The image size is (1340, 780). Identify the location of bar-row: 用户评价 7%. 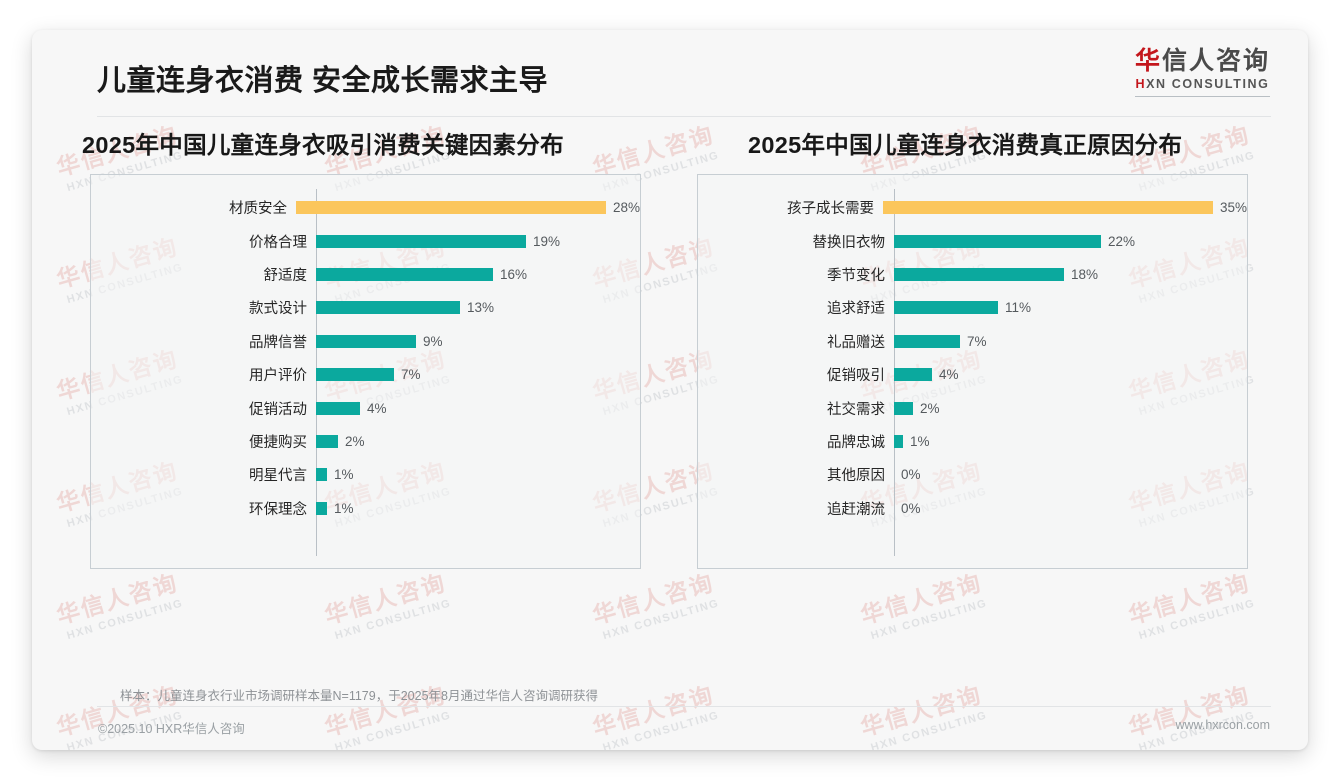
(365, 374).